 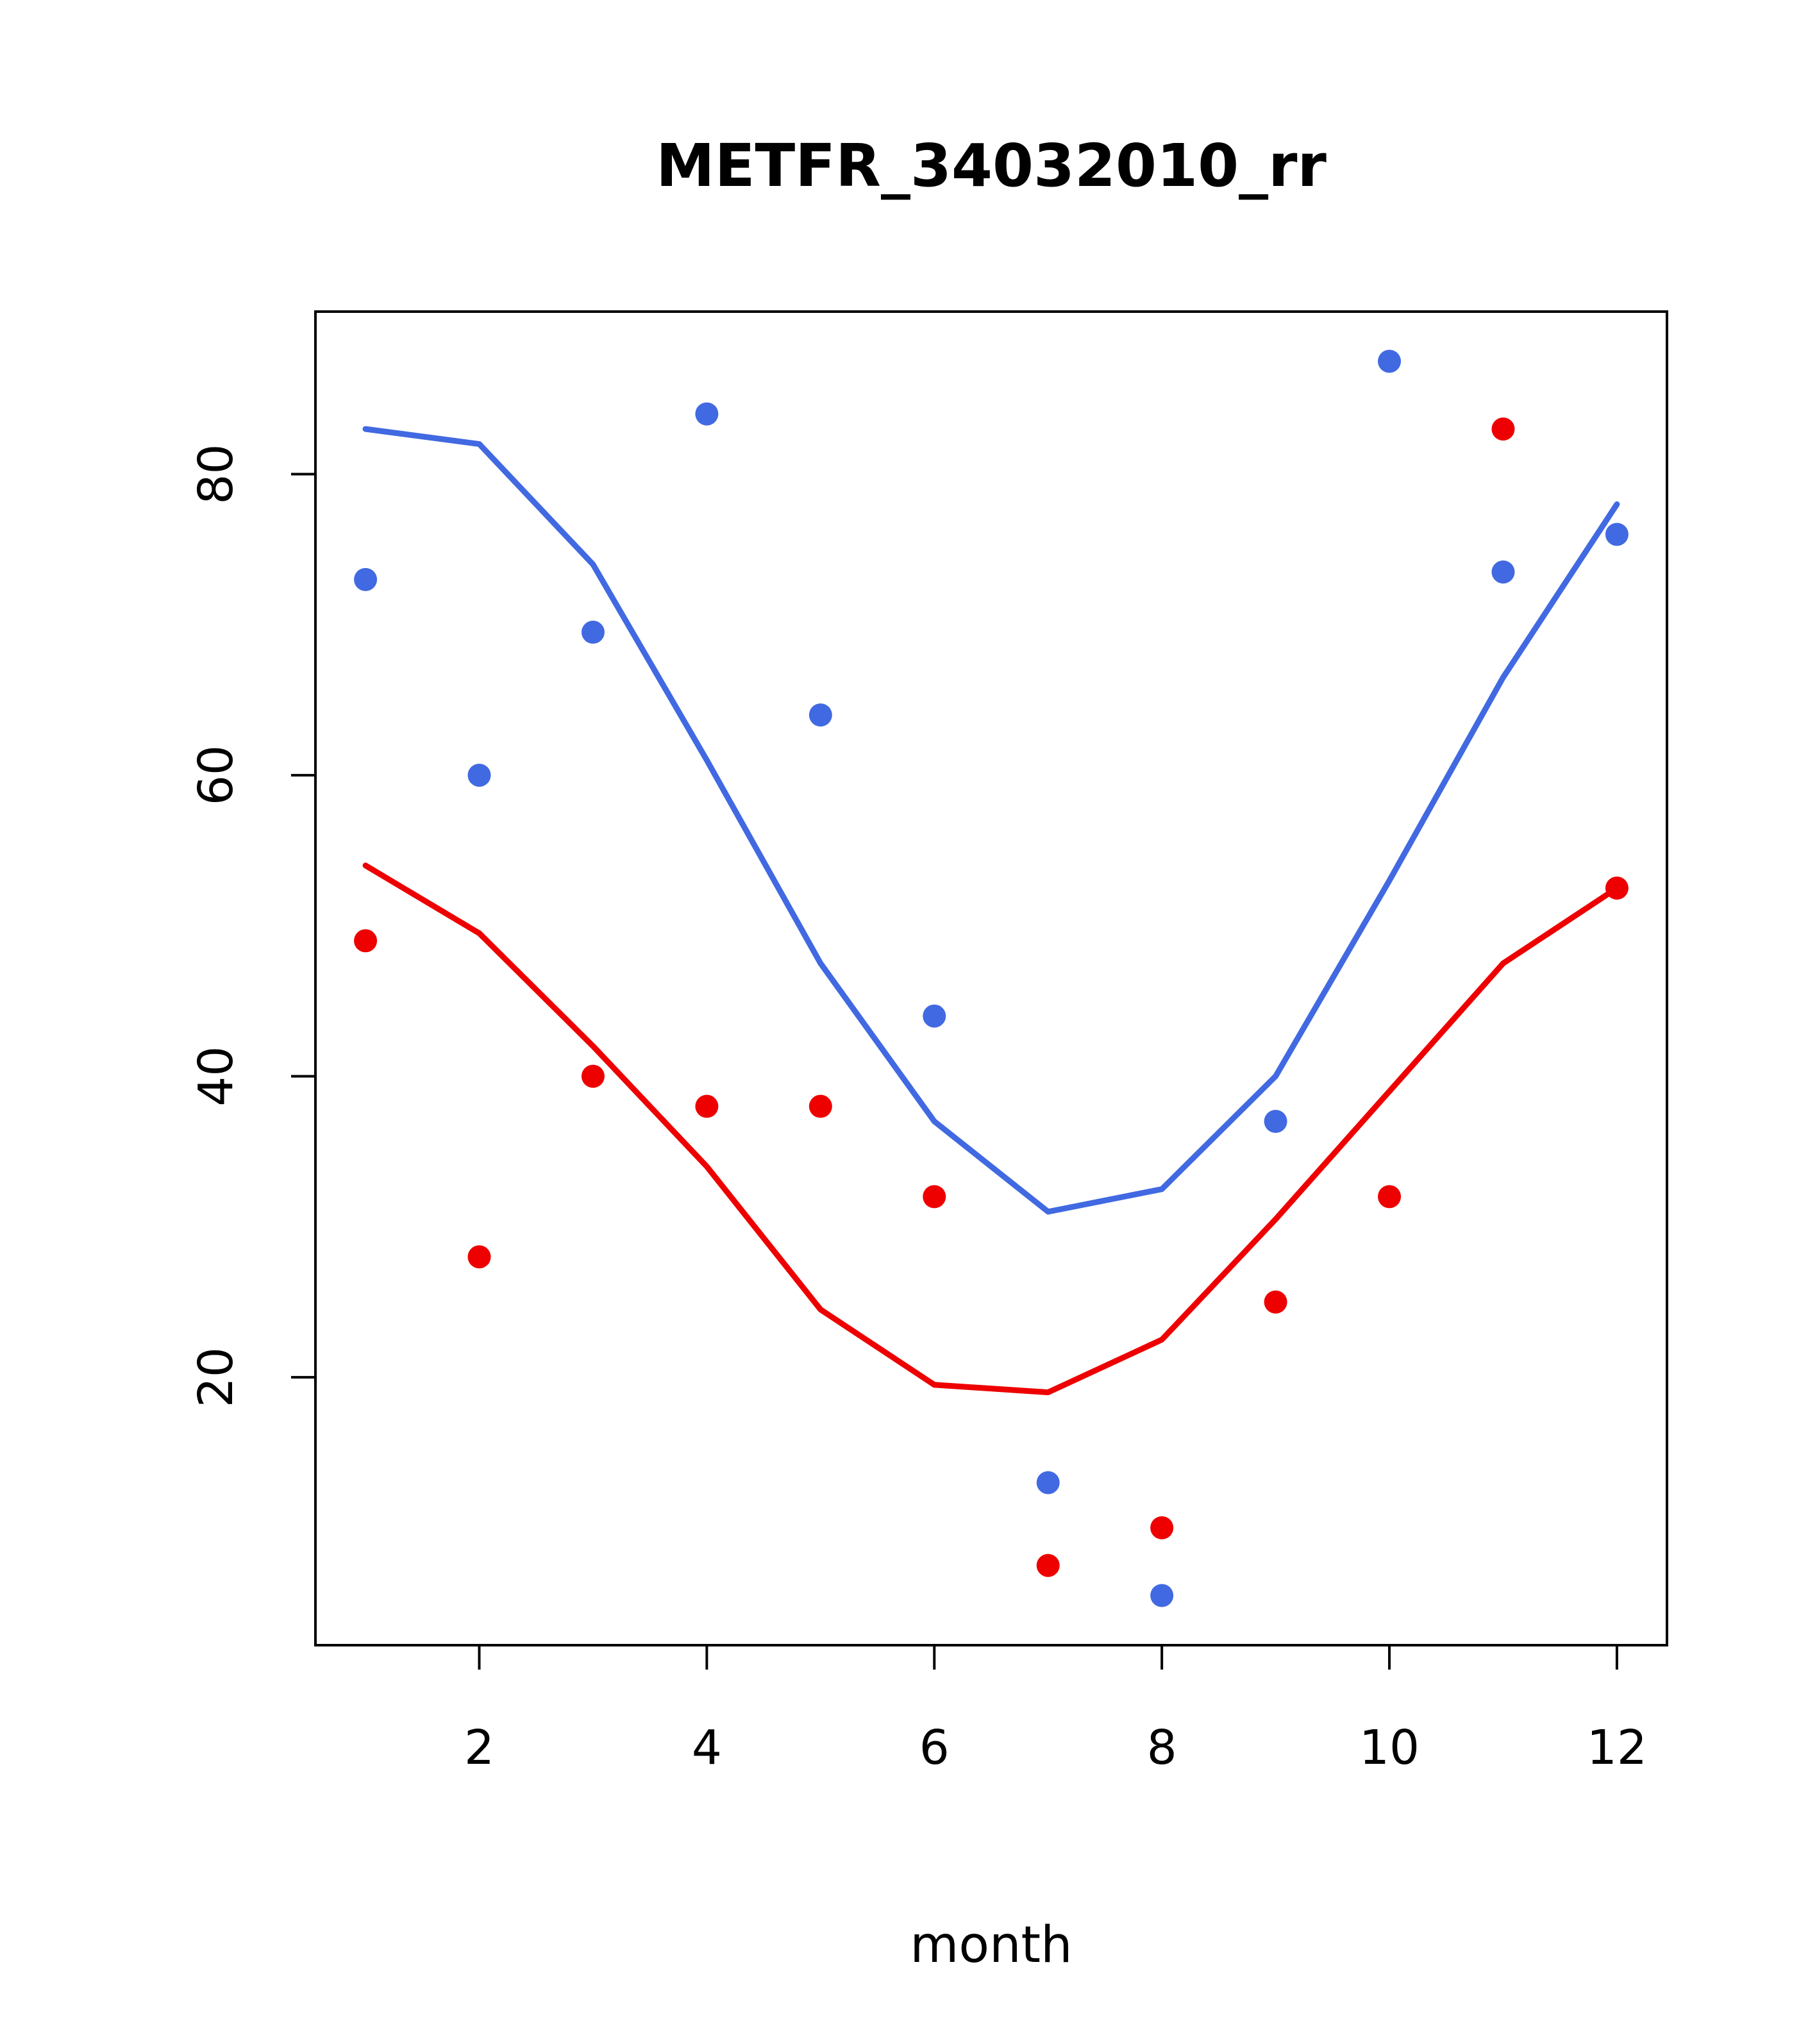 I want to click on x-tick-label: 12, so click(x=1617, y=1747).